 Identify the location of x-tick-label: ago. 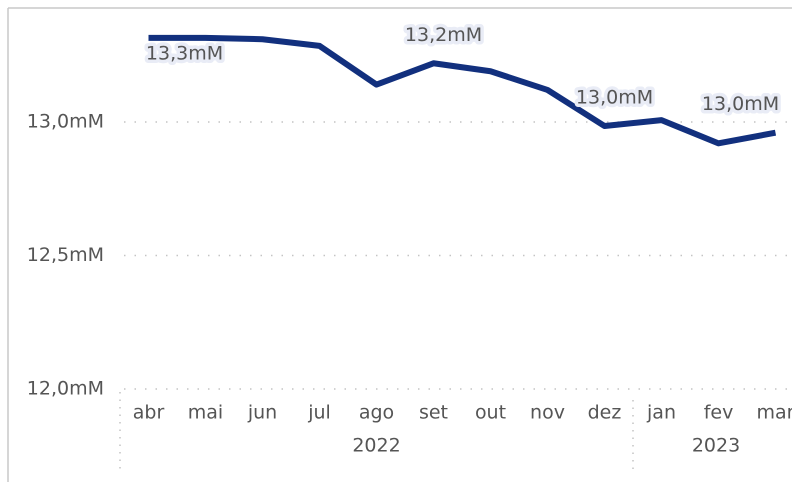
(376, 413).